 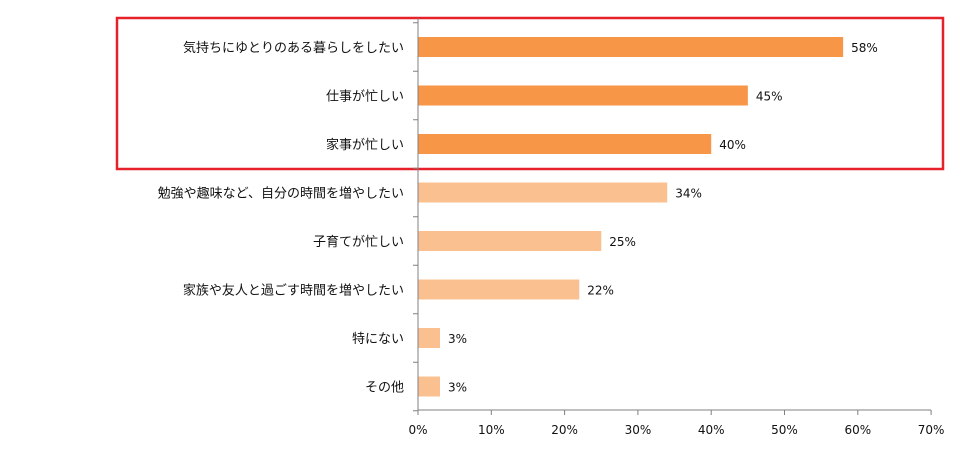 What do you see at coordinates (365, 145) in the screenshot?
I see `category-label-3: 家事が忙しい` at bounding box center [365, 145].